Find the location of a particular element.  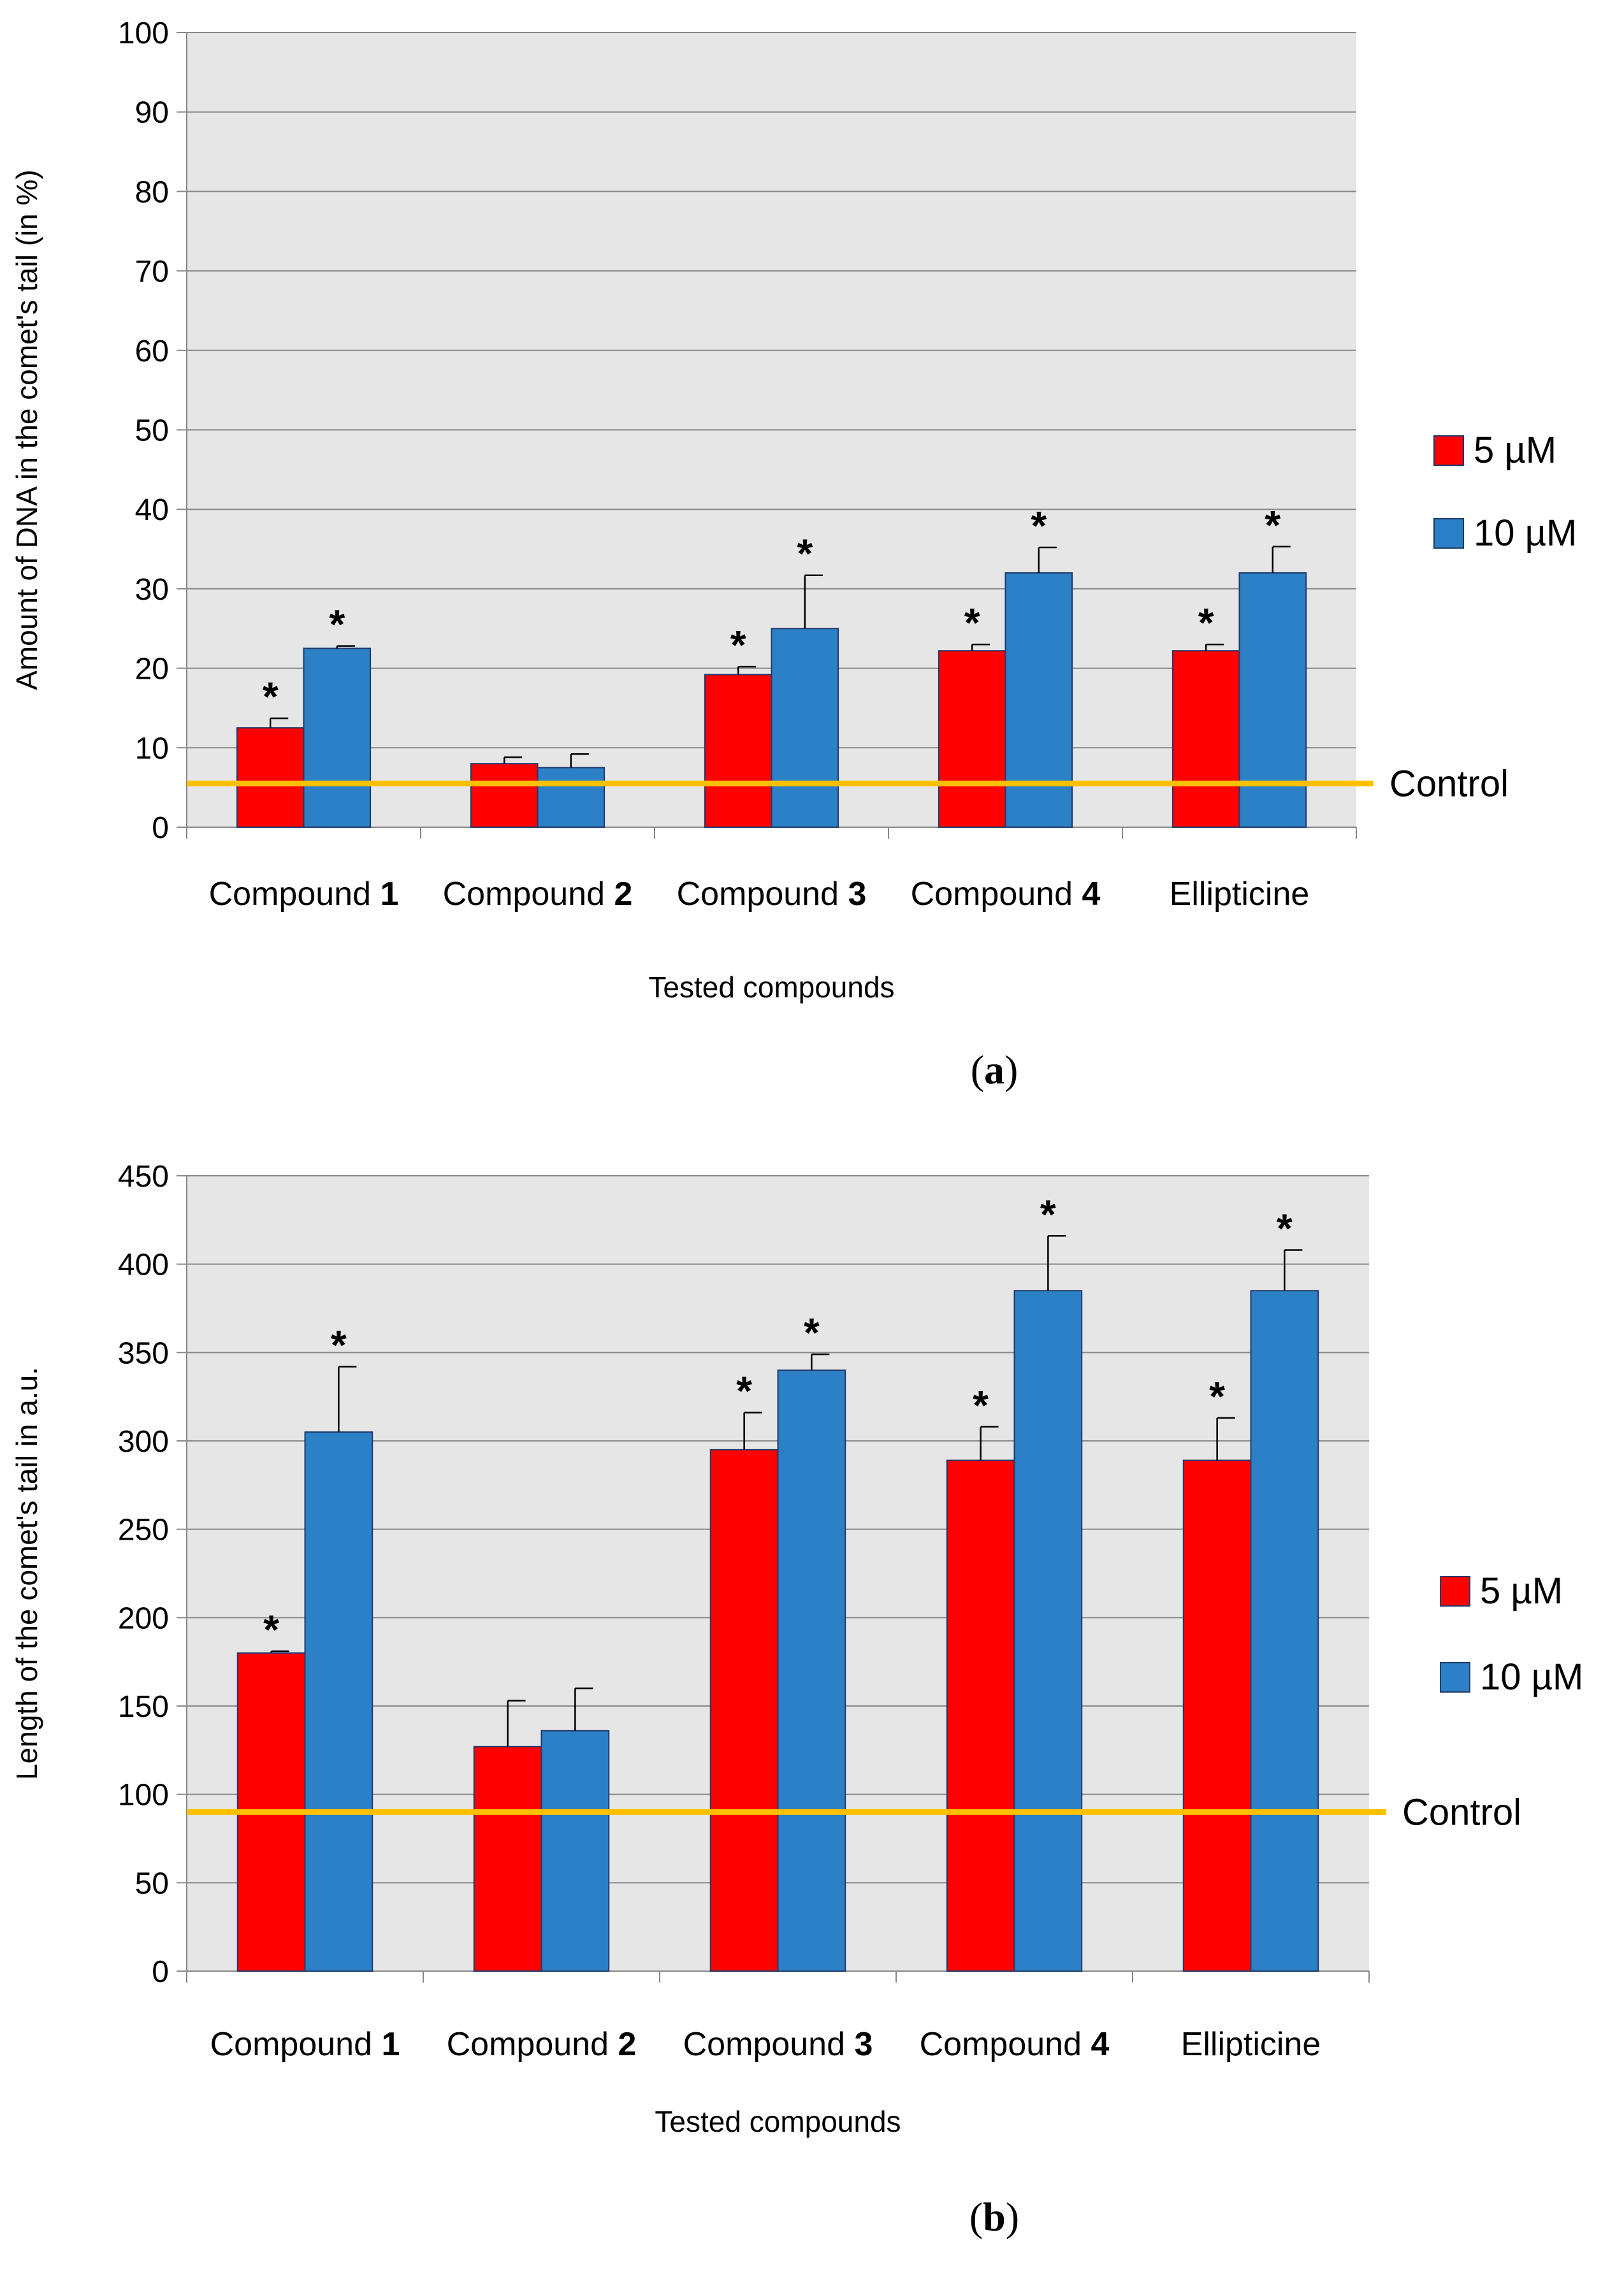

y-axis-title: Length of the comet's tail in a.u. is located at coordinates (26, 1574).